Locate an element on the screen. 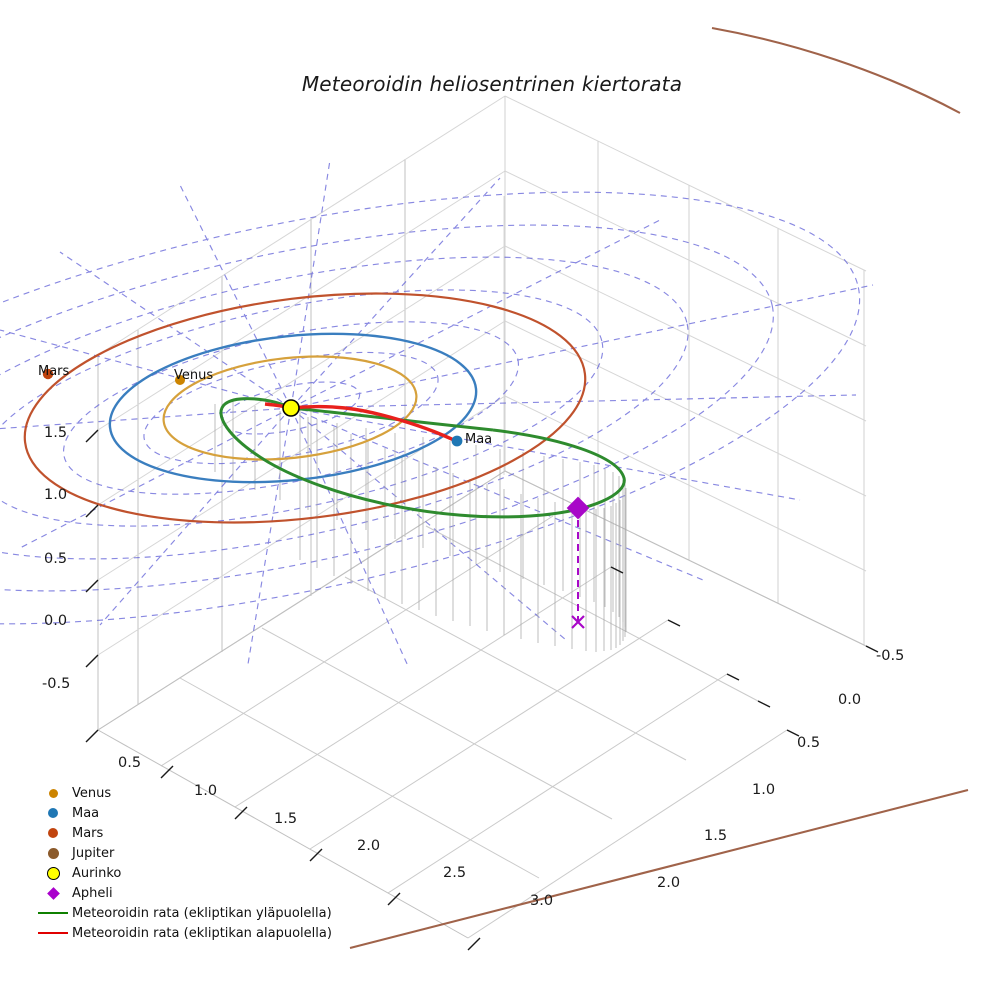 This screenshot has height=984, width=984. legend-item-aurinko: Aurinko is located at coordinates (199, 873).